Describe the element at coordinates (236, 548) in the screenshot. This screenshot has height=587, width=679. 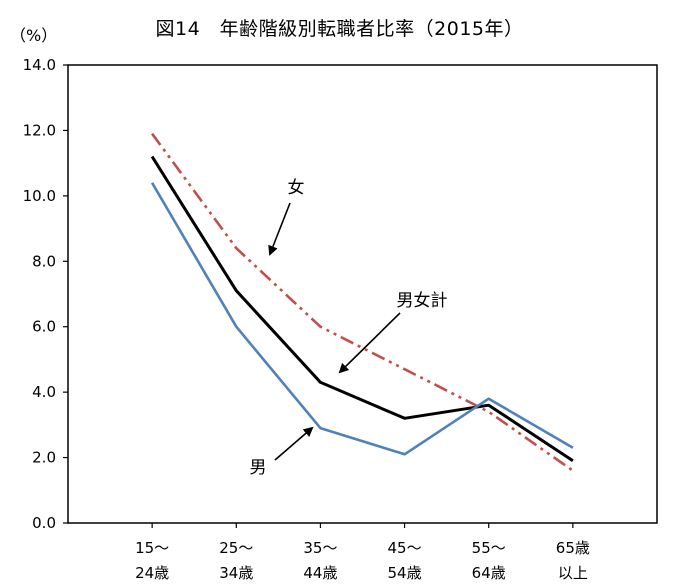
I see `x-tick-label: 25～` at that location.